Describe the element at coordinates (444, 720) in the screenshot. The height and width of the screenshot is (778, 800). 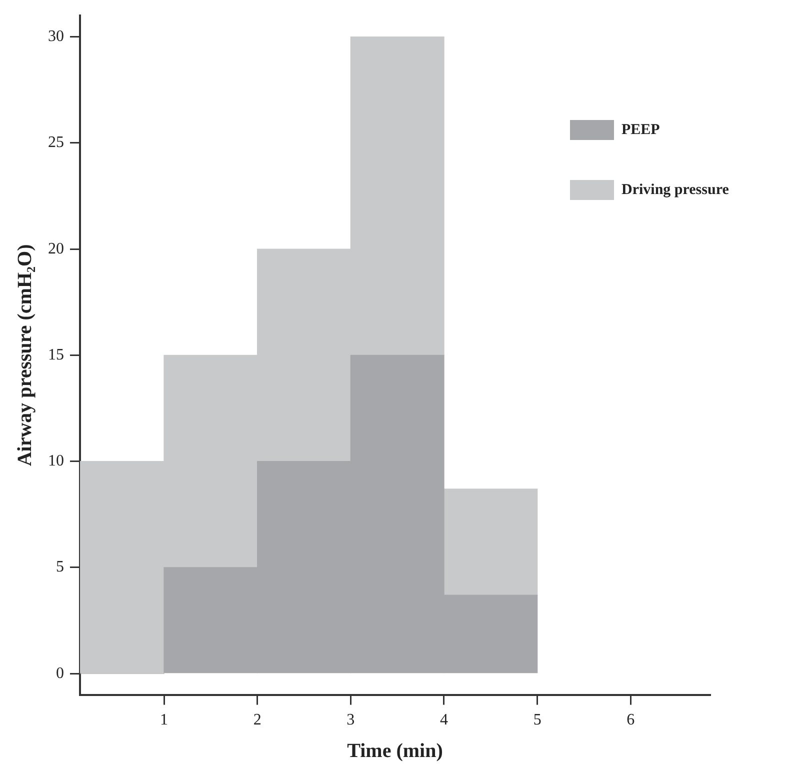
I see `x-tick-label: 4` at that location.